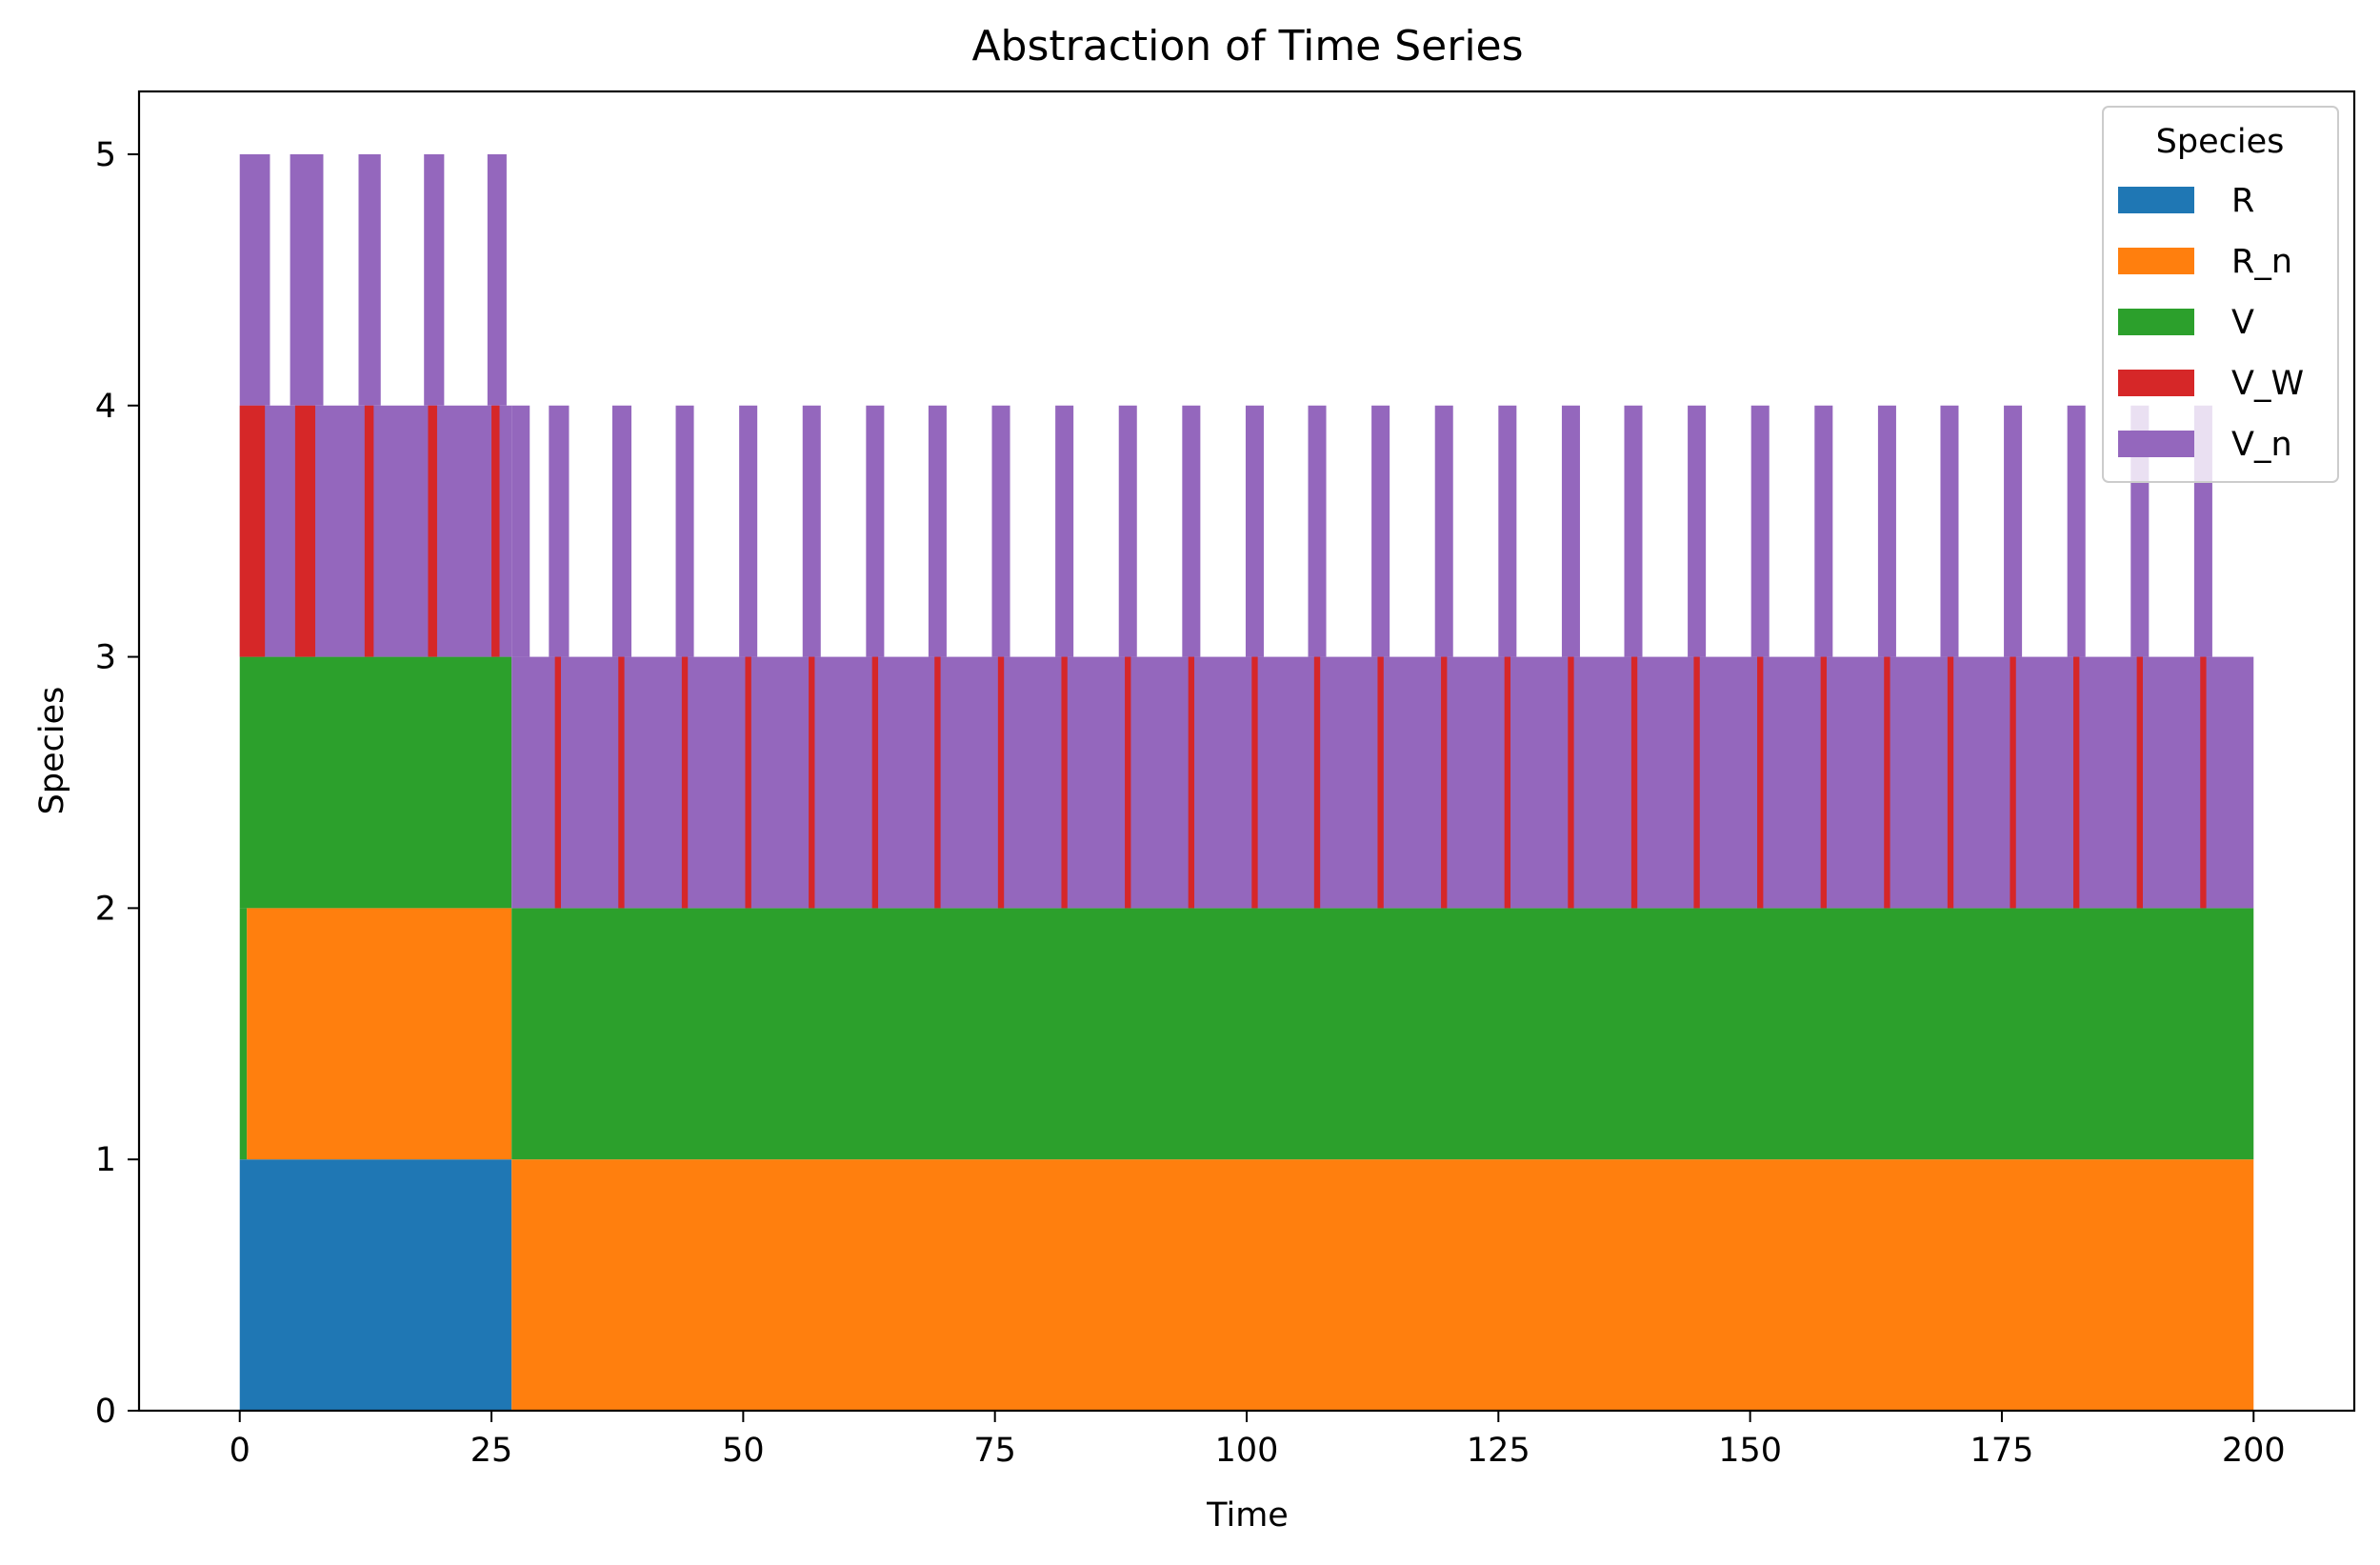  I want to click on x-axis-label: Time, so click(1247, 1515).